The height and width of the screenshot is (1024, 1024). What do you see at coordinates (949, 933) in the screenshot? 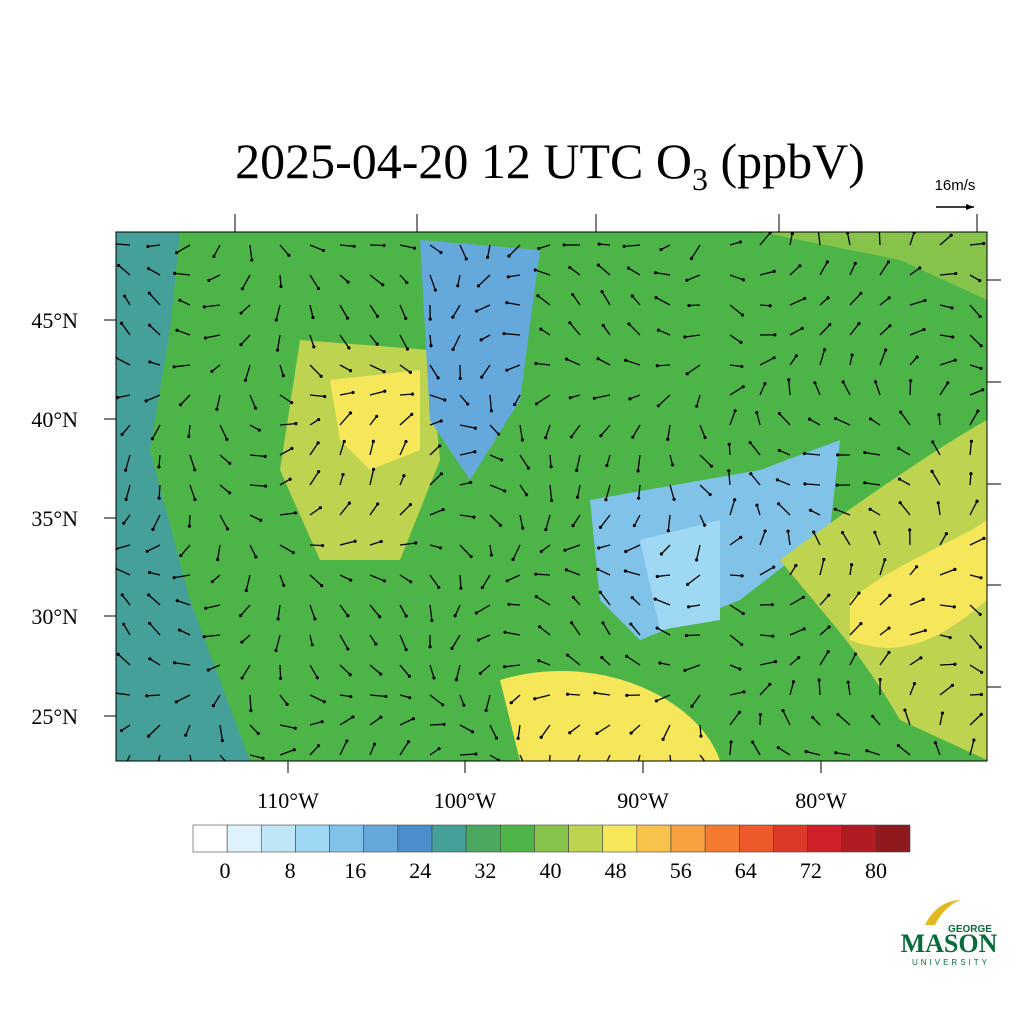
I see `logo: GEORGE MASON UNIVERSITY` at bounding box center [949, 933].